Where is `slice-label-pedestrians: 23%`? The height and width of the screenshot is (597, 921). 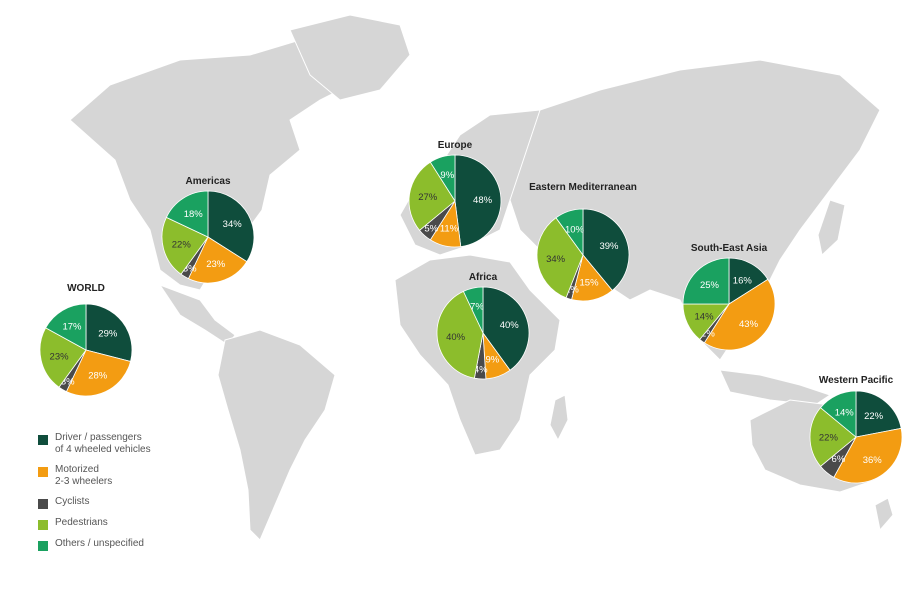
slice-label-pedestrians: 23% is located at coordinates (60, 357).